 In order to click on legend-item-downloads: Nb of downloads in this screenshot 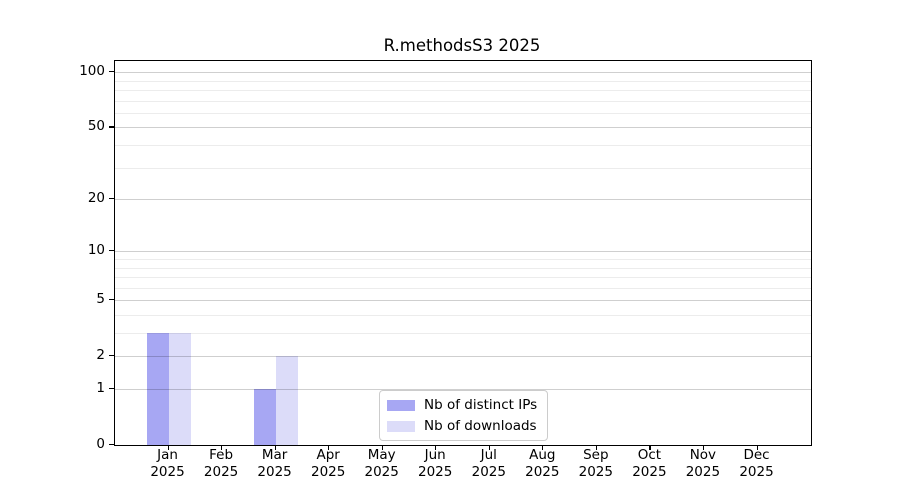, I will do `click(462, 426)`.